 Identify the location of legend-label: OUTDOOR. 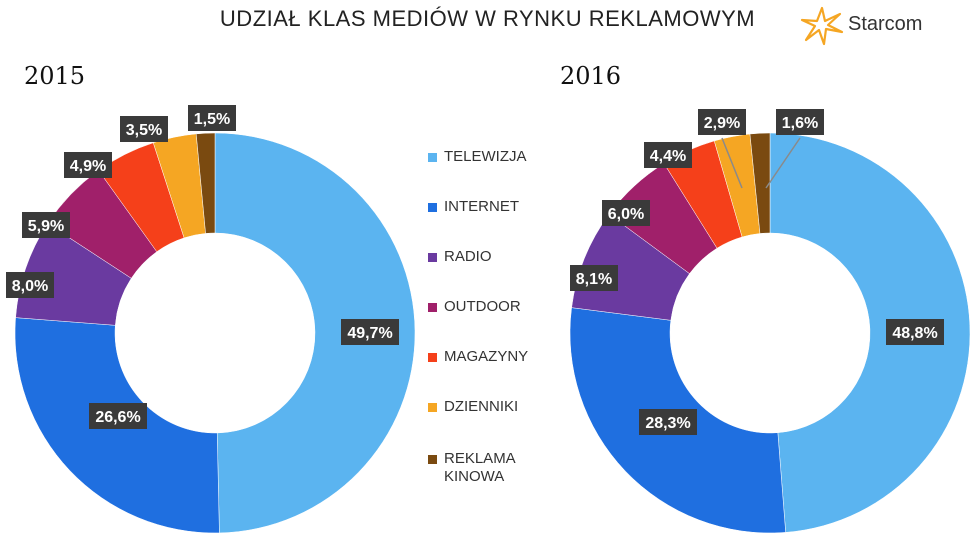
(482, 306).